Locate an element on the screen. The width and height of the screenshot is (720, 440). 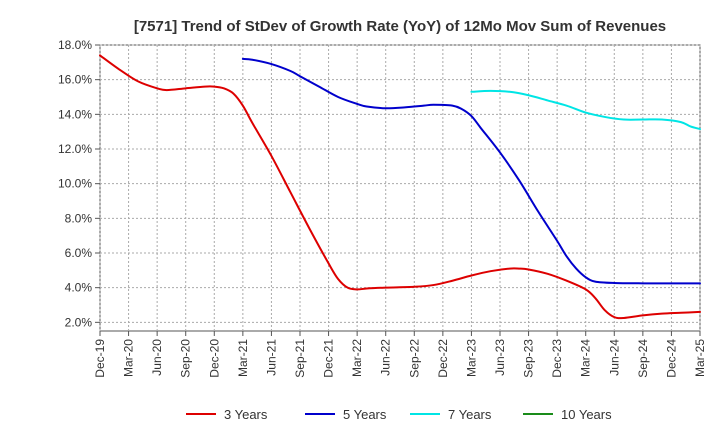
legend-label-10-years: 10 Years is located at coordinates (586, 414).